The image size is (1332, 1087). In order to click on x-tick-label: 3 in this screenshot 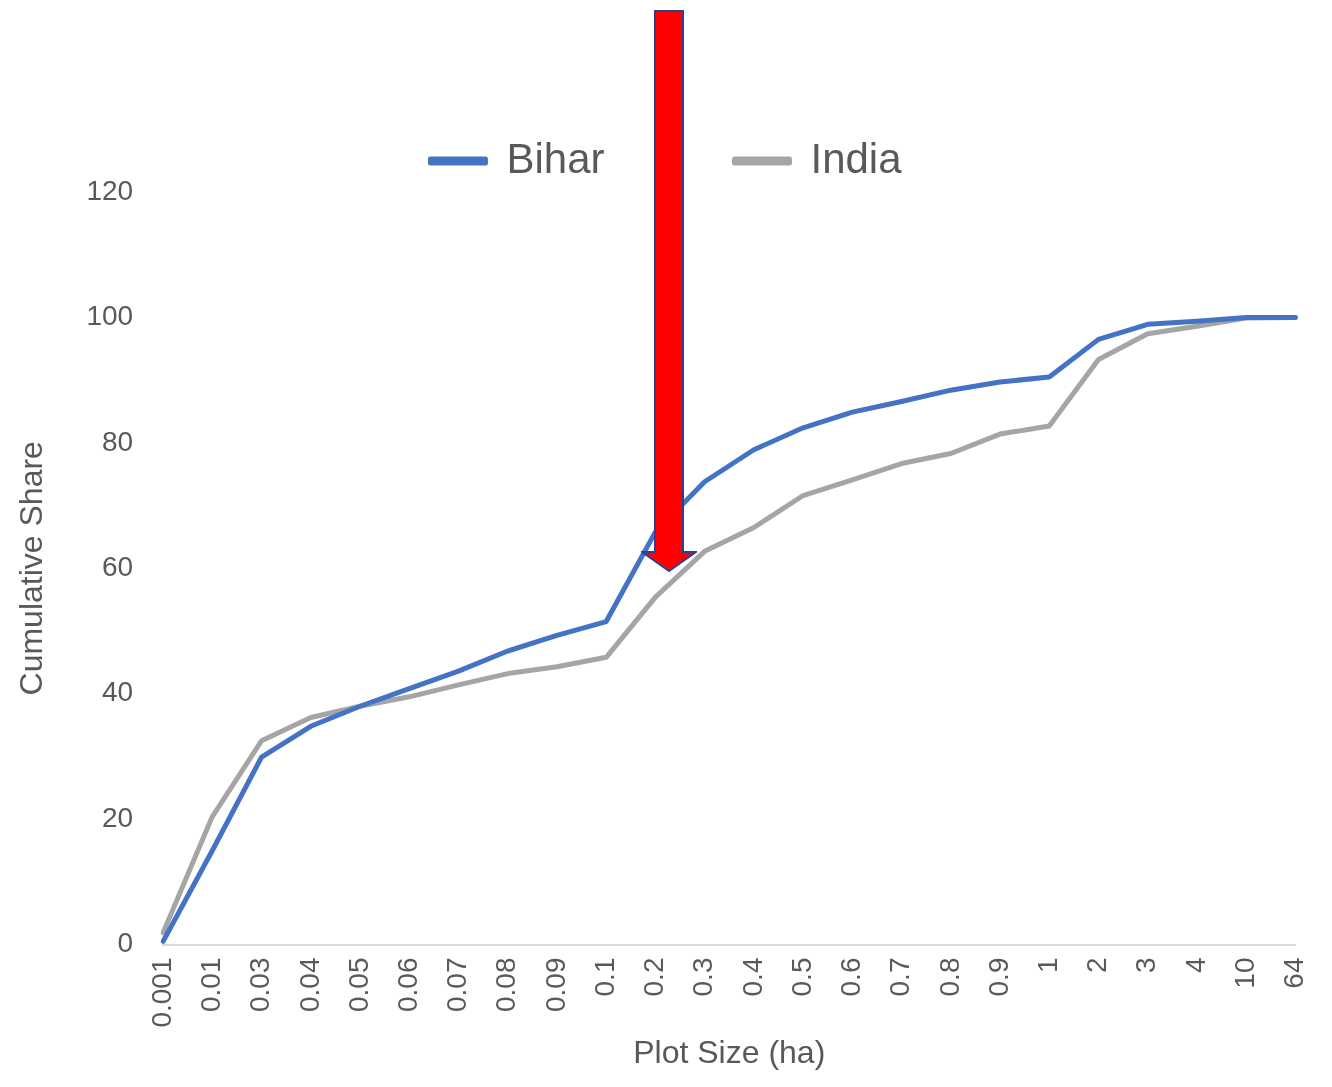, I will do `click(1146, 965)`.